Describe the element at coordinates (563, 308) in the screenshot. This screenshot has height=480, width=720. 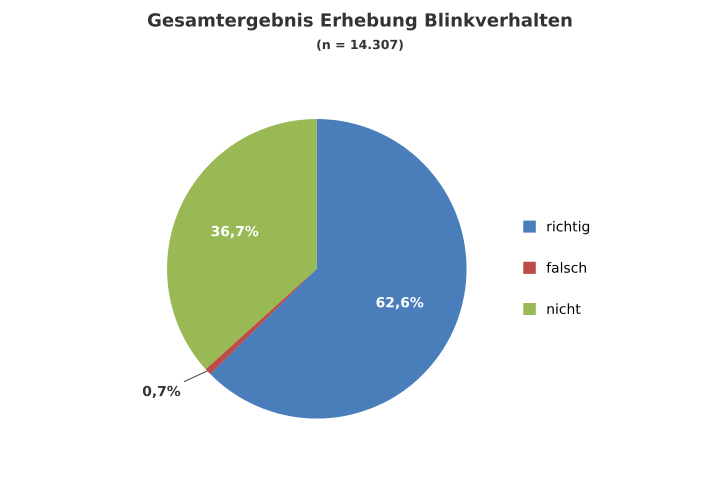
I see `legend-label: nicht` at that location.